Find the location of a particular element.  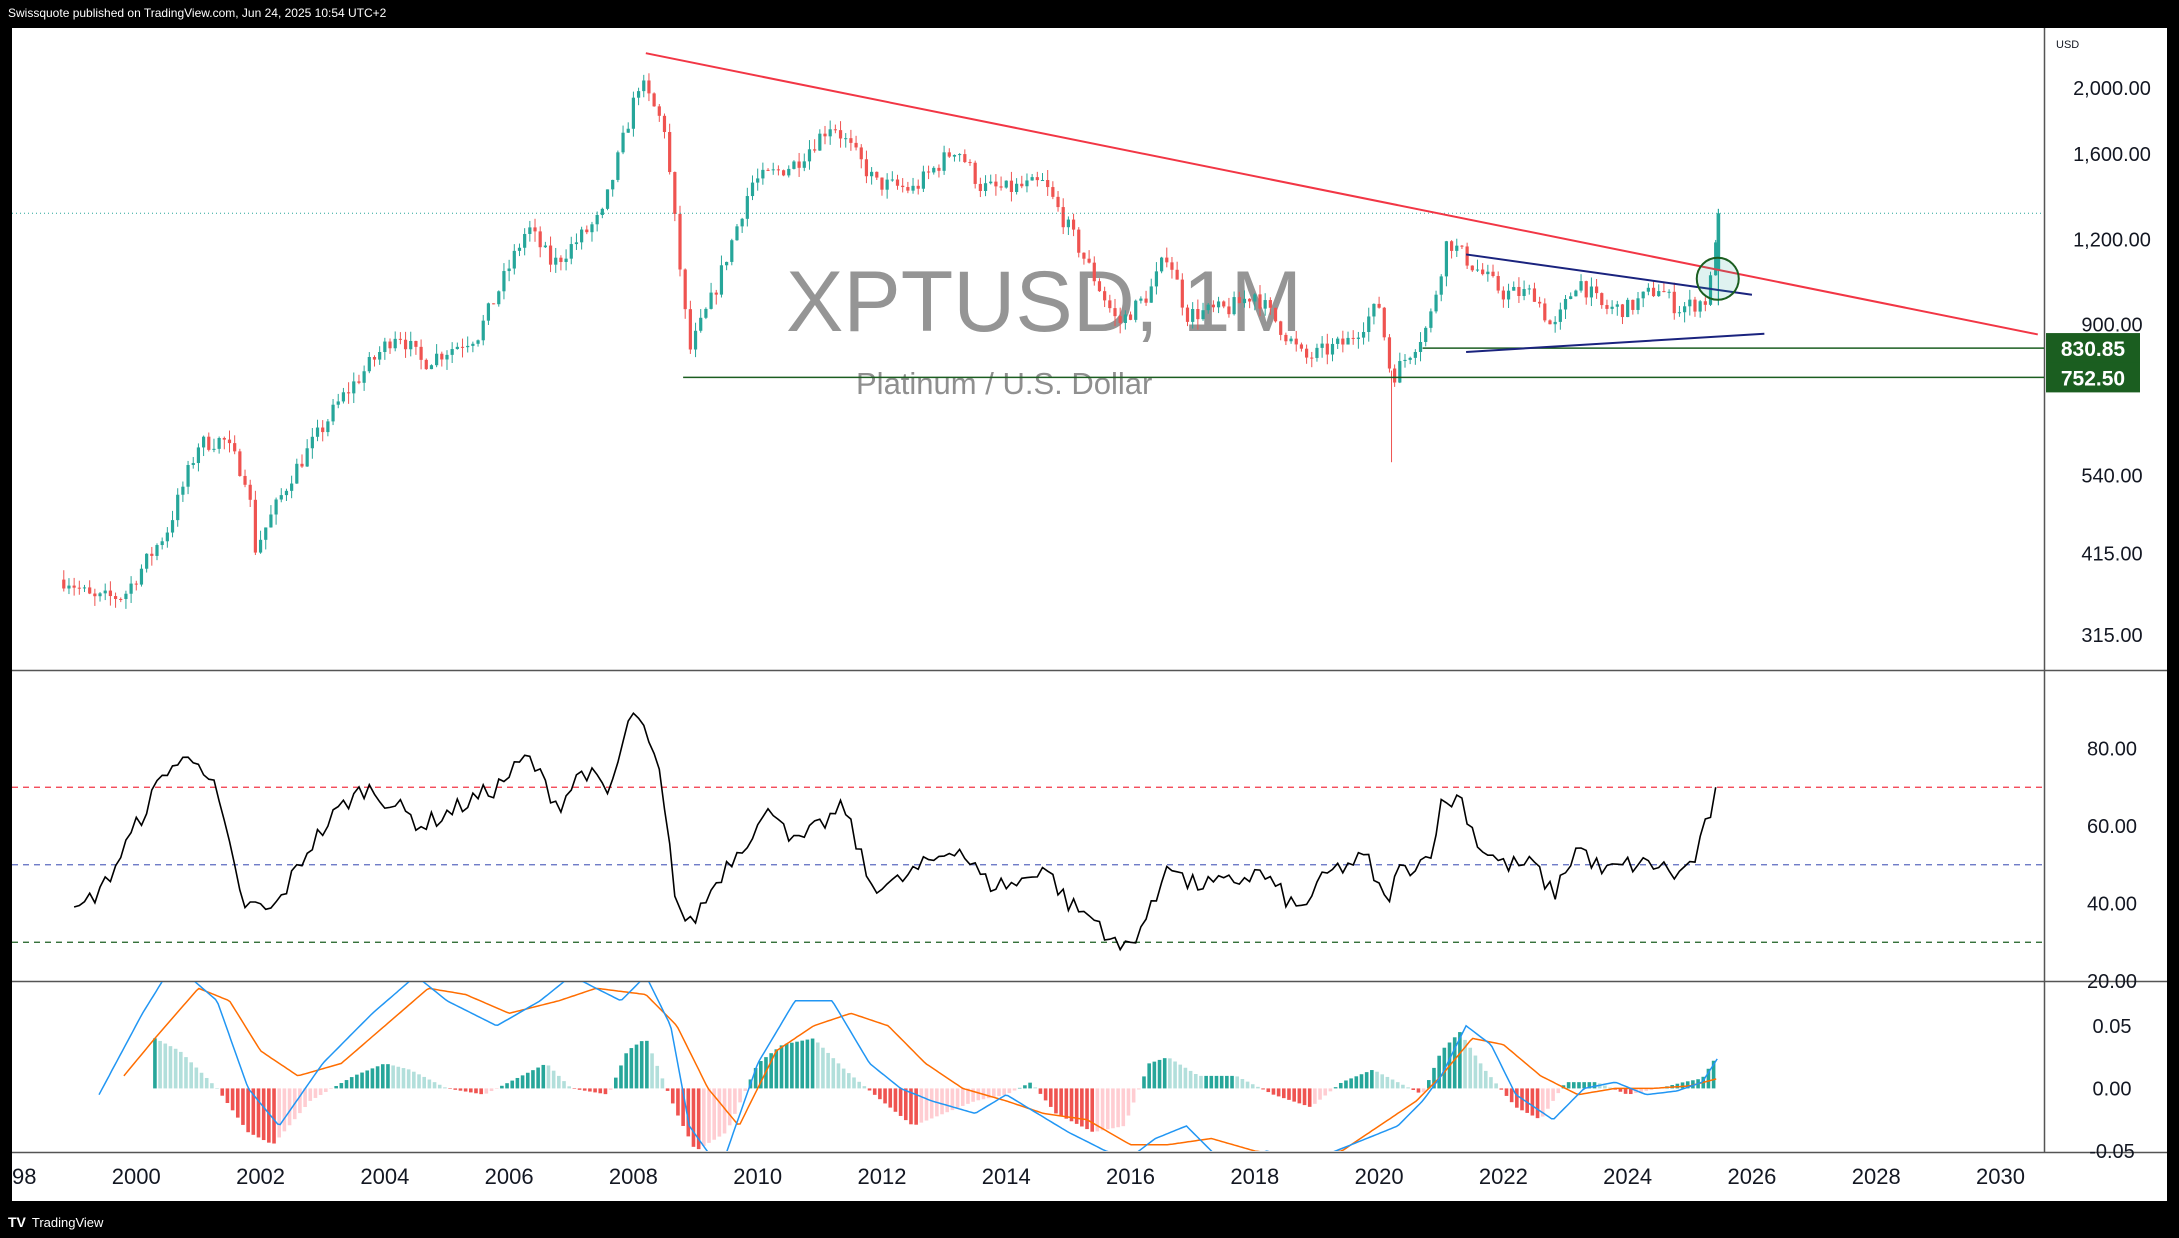

time-tick-label: 2002 is located at coordinates (260, 1176).